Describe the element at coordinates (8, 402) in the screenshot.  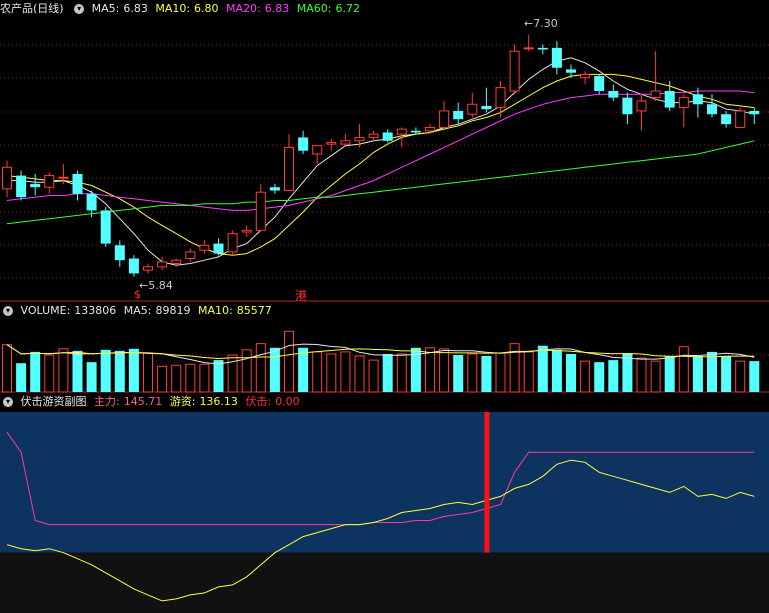
I see `sub-chart-options-icon: ▾` at that location.